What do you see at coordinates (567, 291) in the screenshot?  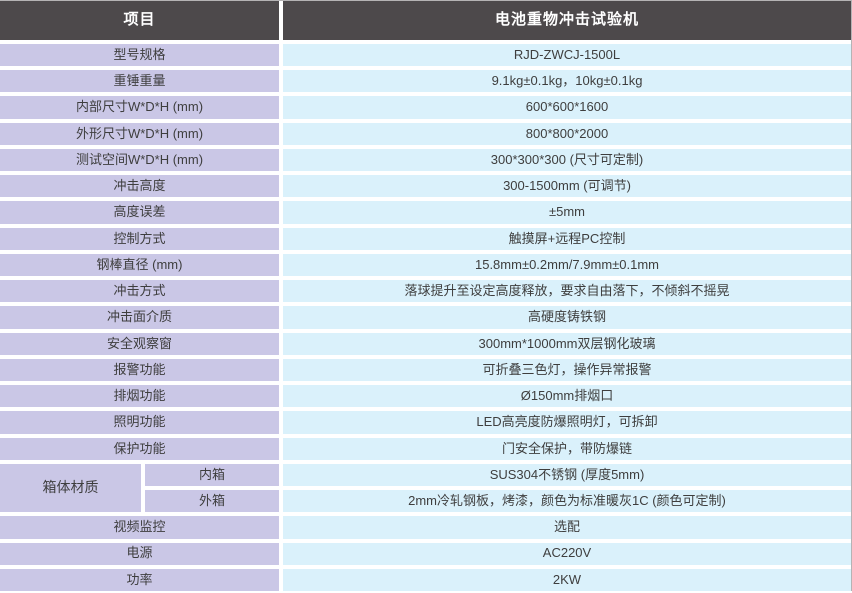 I see `spec-value-impact-method: 落球提升至设定高度释放，要求自由落下，不倾斜不摇晃` at bounding box center [567, 291].